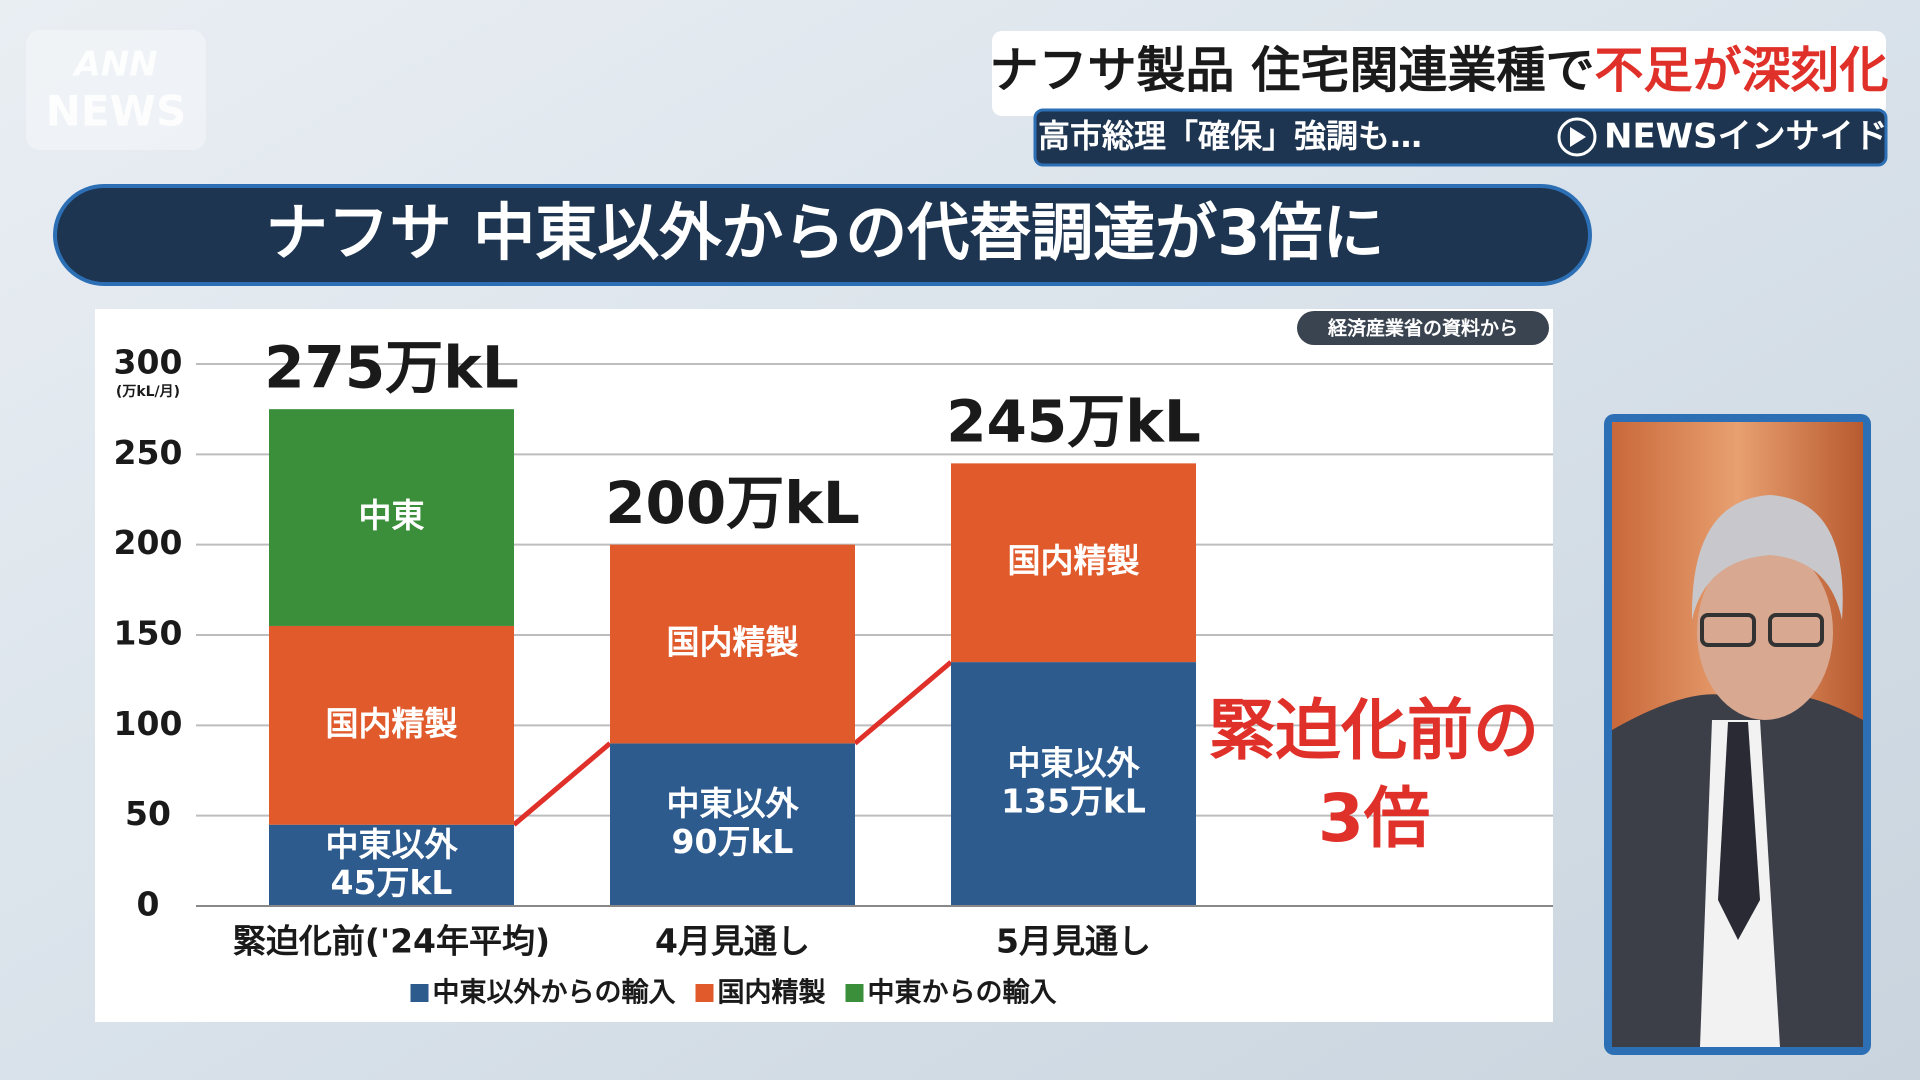 This screenshot has width=1920, height=1080. I want to click on y-tick-label: 50, so click(148, 813).